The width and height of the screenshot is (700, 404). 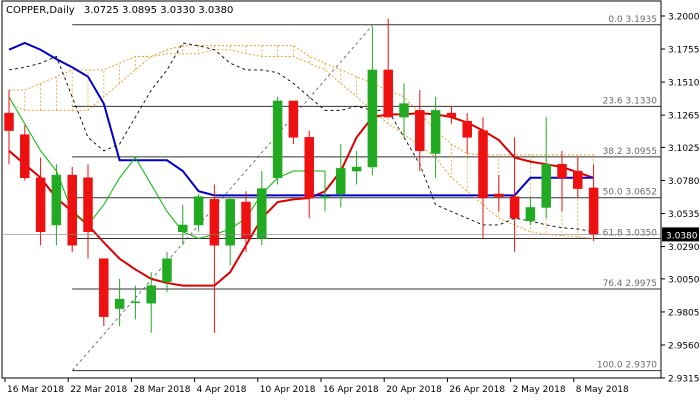 I want to click on price-tick-label: 3.1025, so click(x=684, y=149).